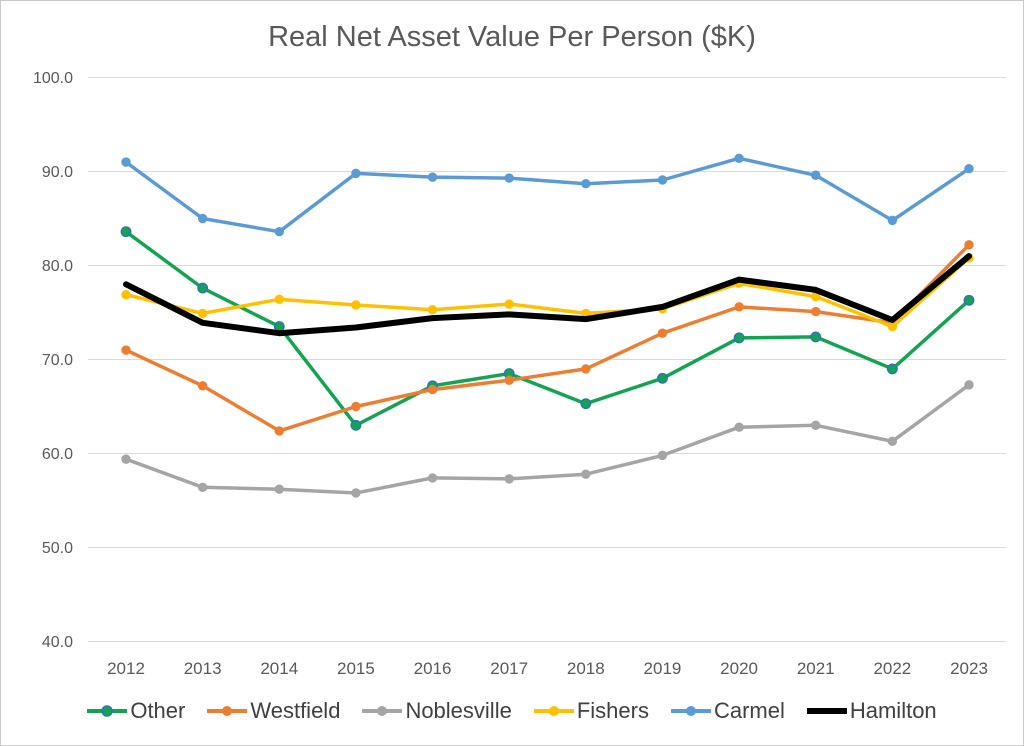 This screenshot has width=1024, height=746. What do you see at coordinates (509, 178) in the screenshot?
I see `marker-carmel-2017` at bounding box center [509, 178].